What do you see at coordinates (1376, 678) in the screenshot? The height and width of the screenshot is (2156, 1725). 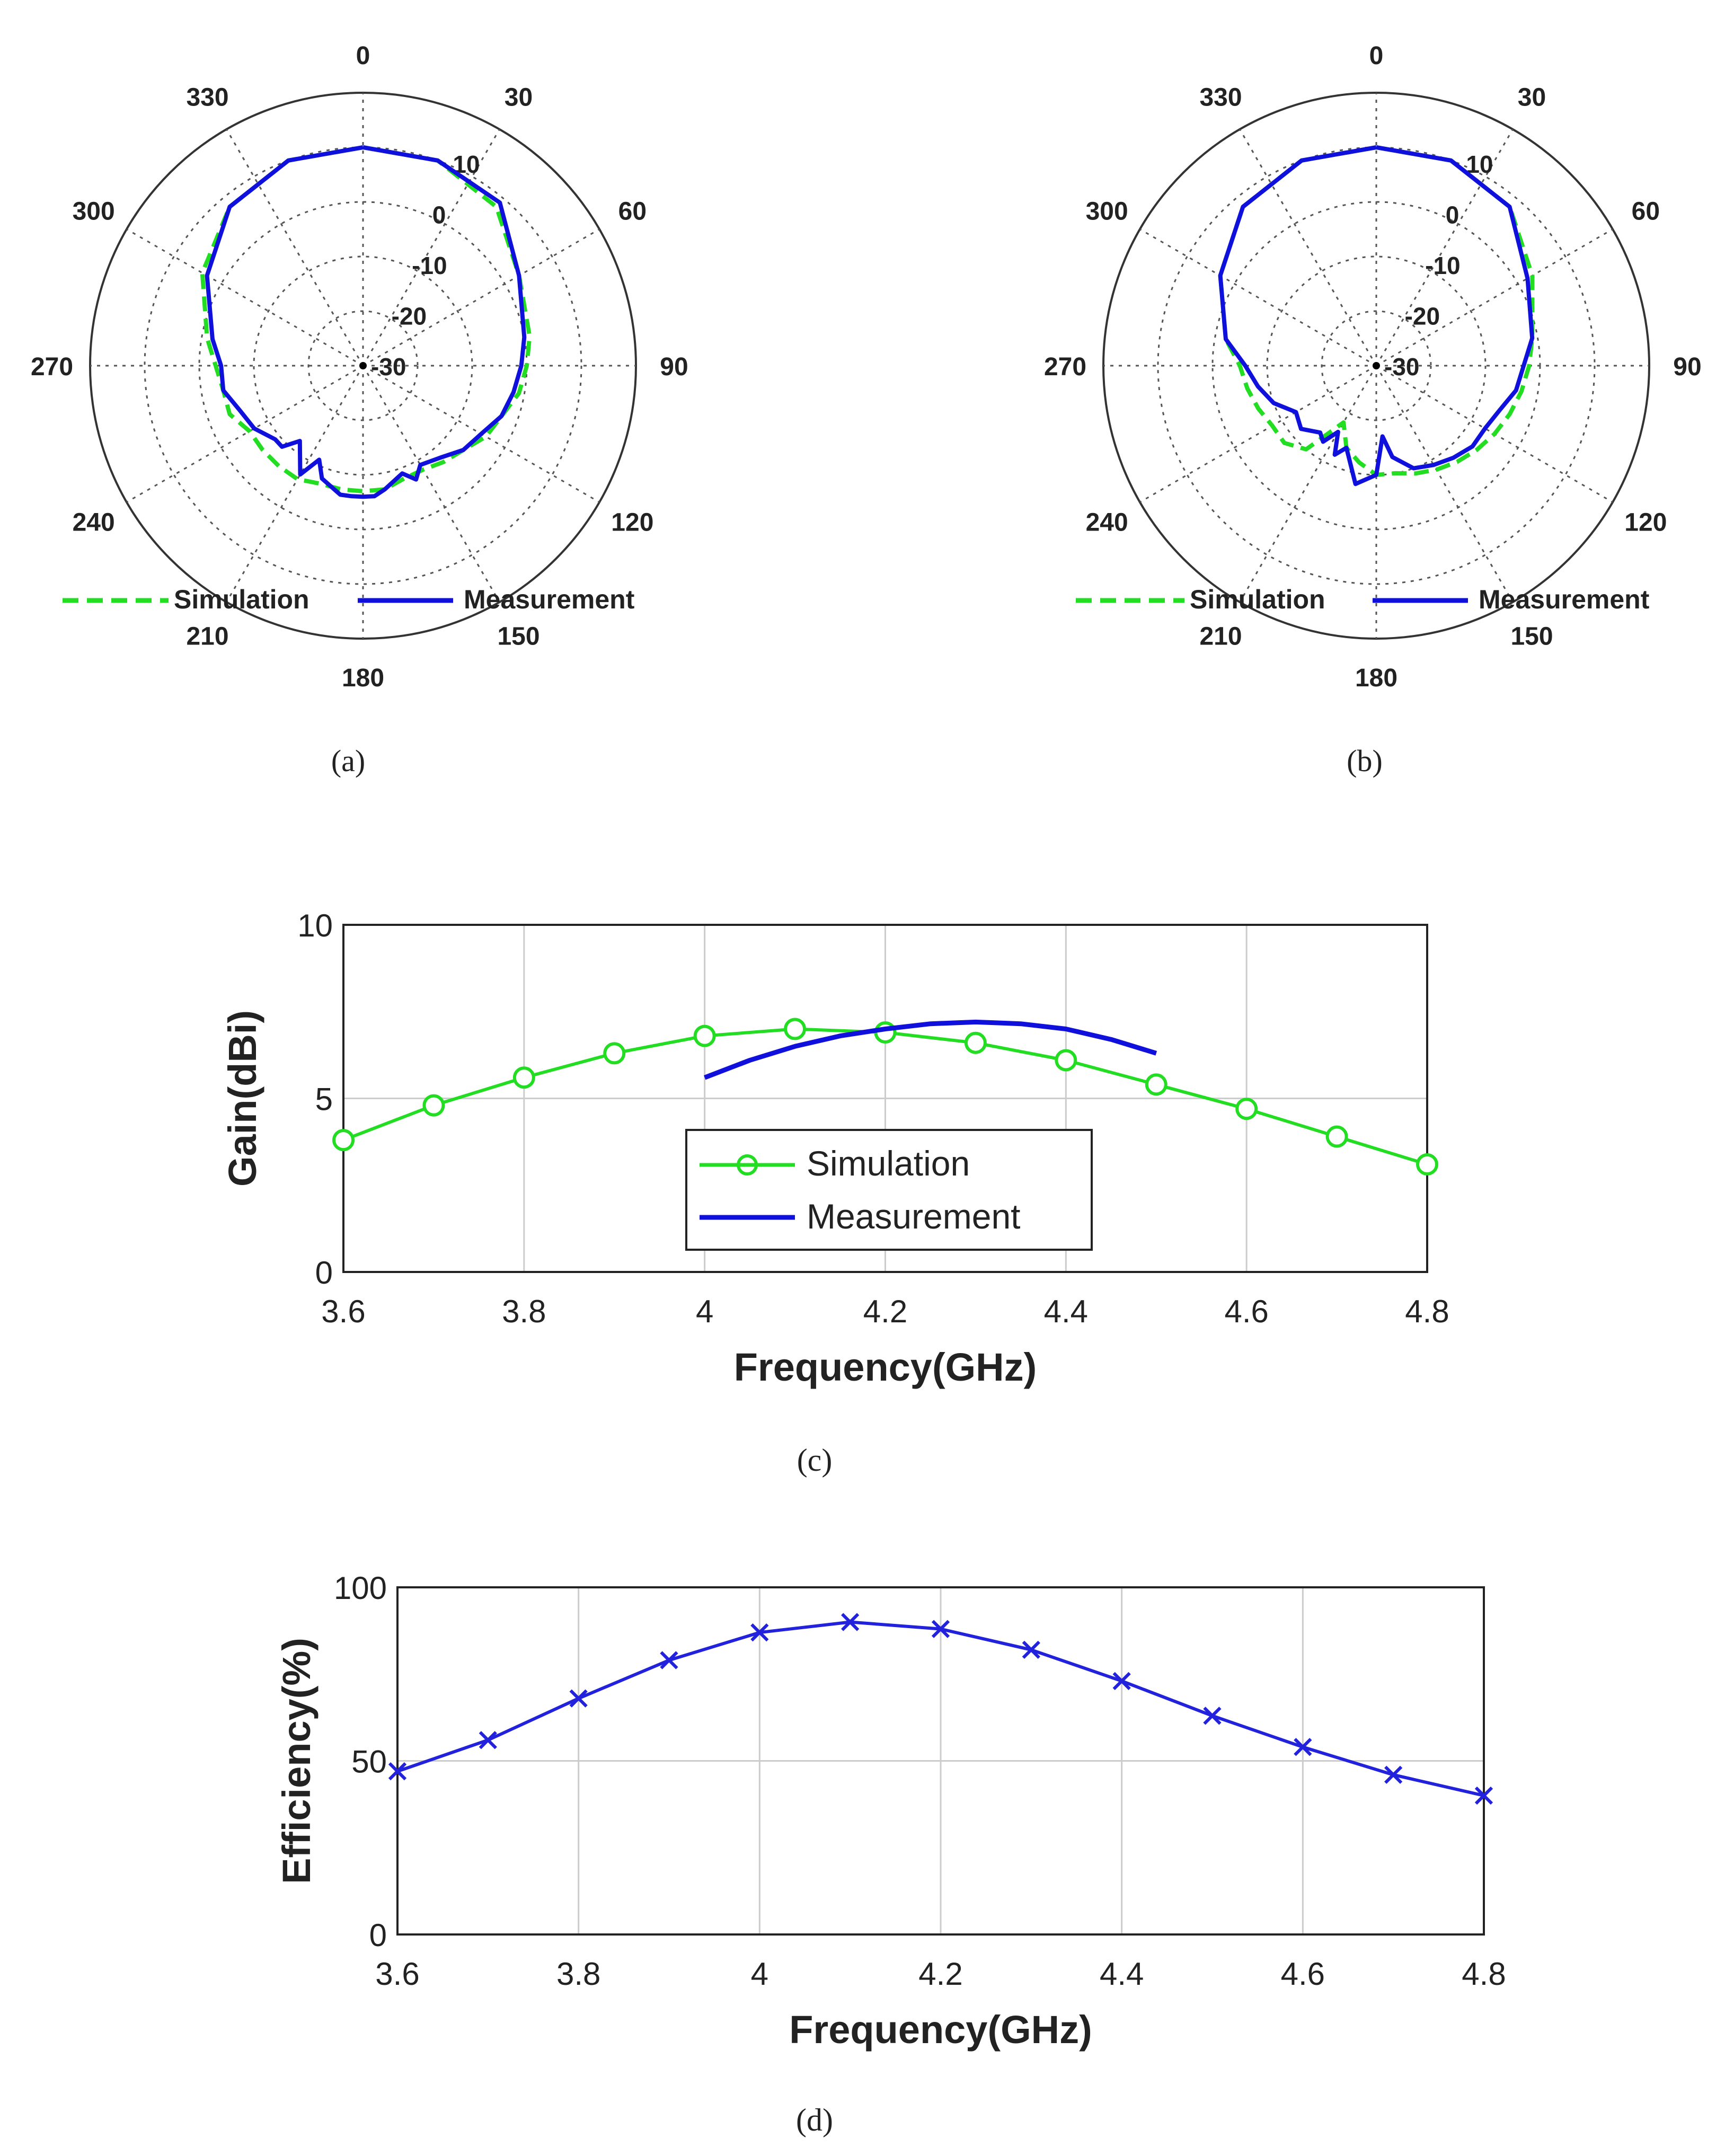 I see `polar-b-angle-label: 180` at bounding box center [1376, 678].